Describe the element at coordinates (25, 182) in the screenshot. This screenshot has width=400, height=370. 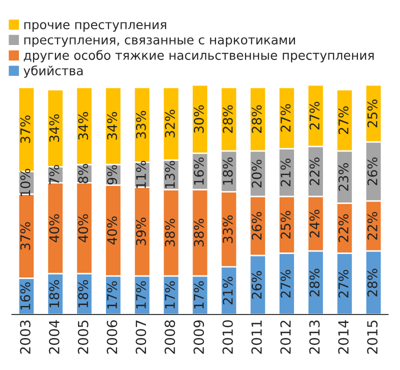
I see `data-label: 10%` at that location.